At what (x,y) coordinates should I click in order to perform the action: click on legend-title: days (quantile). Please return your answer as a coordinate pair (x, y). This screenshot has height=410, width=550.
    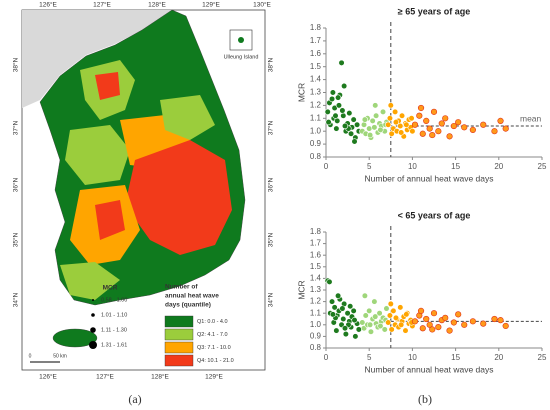
    Looking at the image, I should click on (188, 305).